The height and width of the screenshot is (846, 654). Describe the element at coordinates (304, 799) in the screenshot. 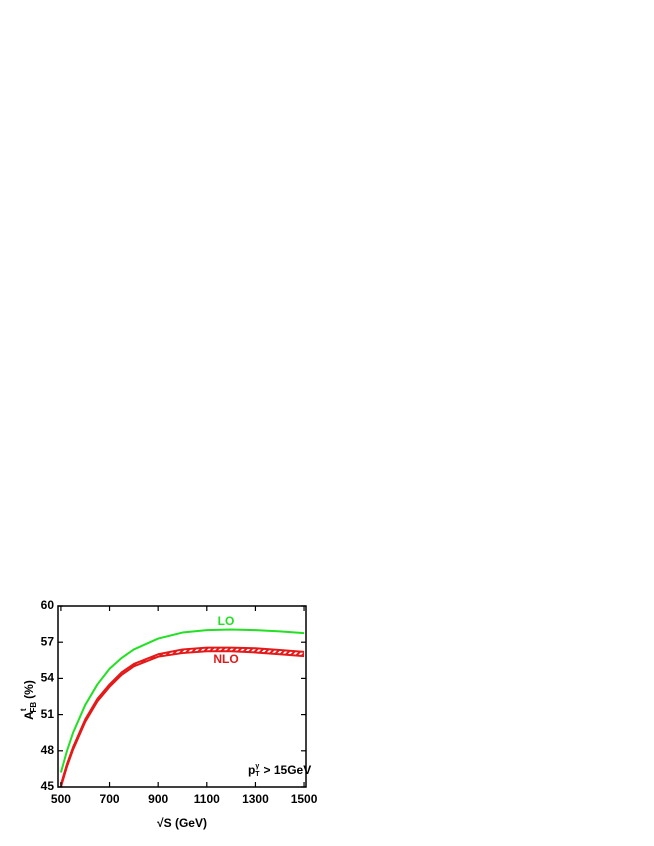

I see `x-tick-label: 1500` at that location.